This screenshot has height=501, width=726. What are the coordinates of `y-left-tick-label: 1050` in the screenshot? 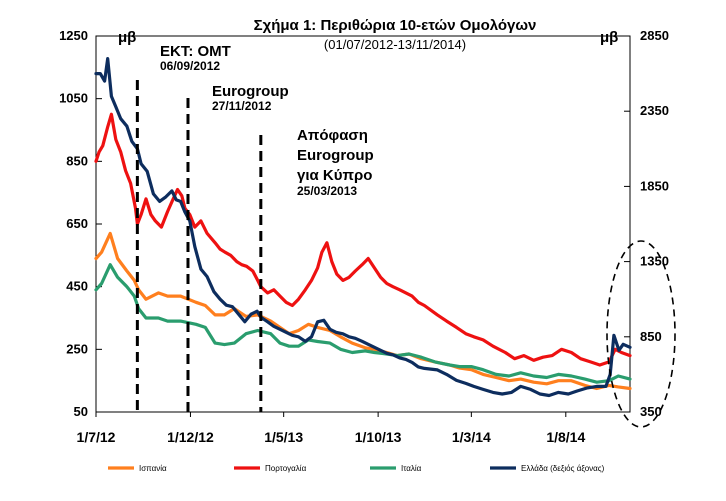 It's located at (73, 98).